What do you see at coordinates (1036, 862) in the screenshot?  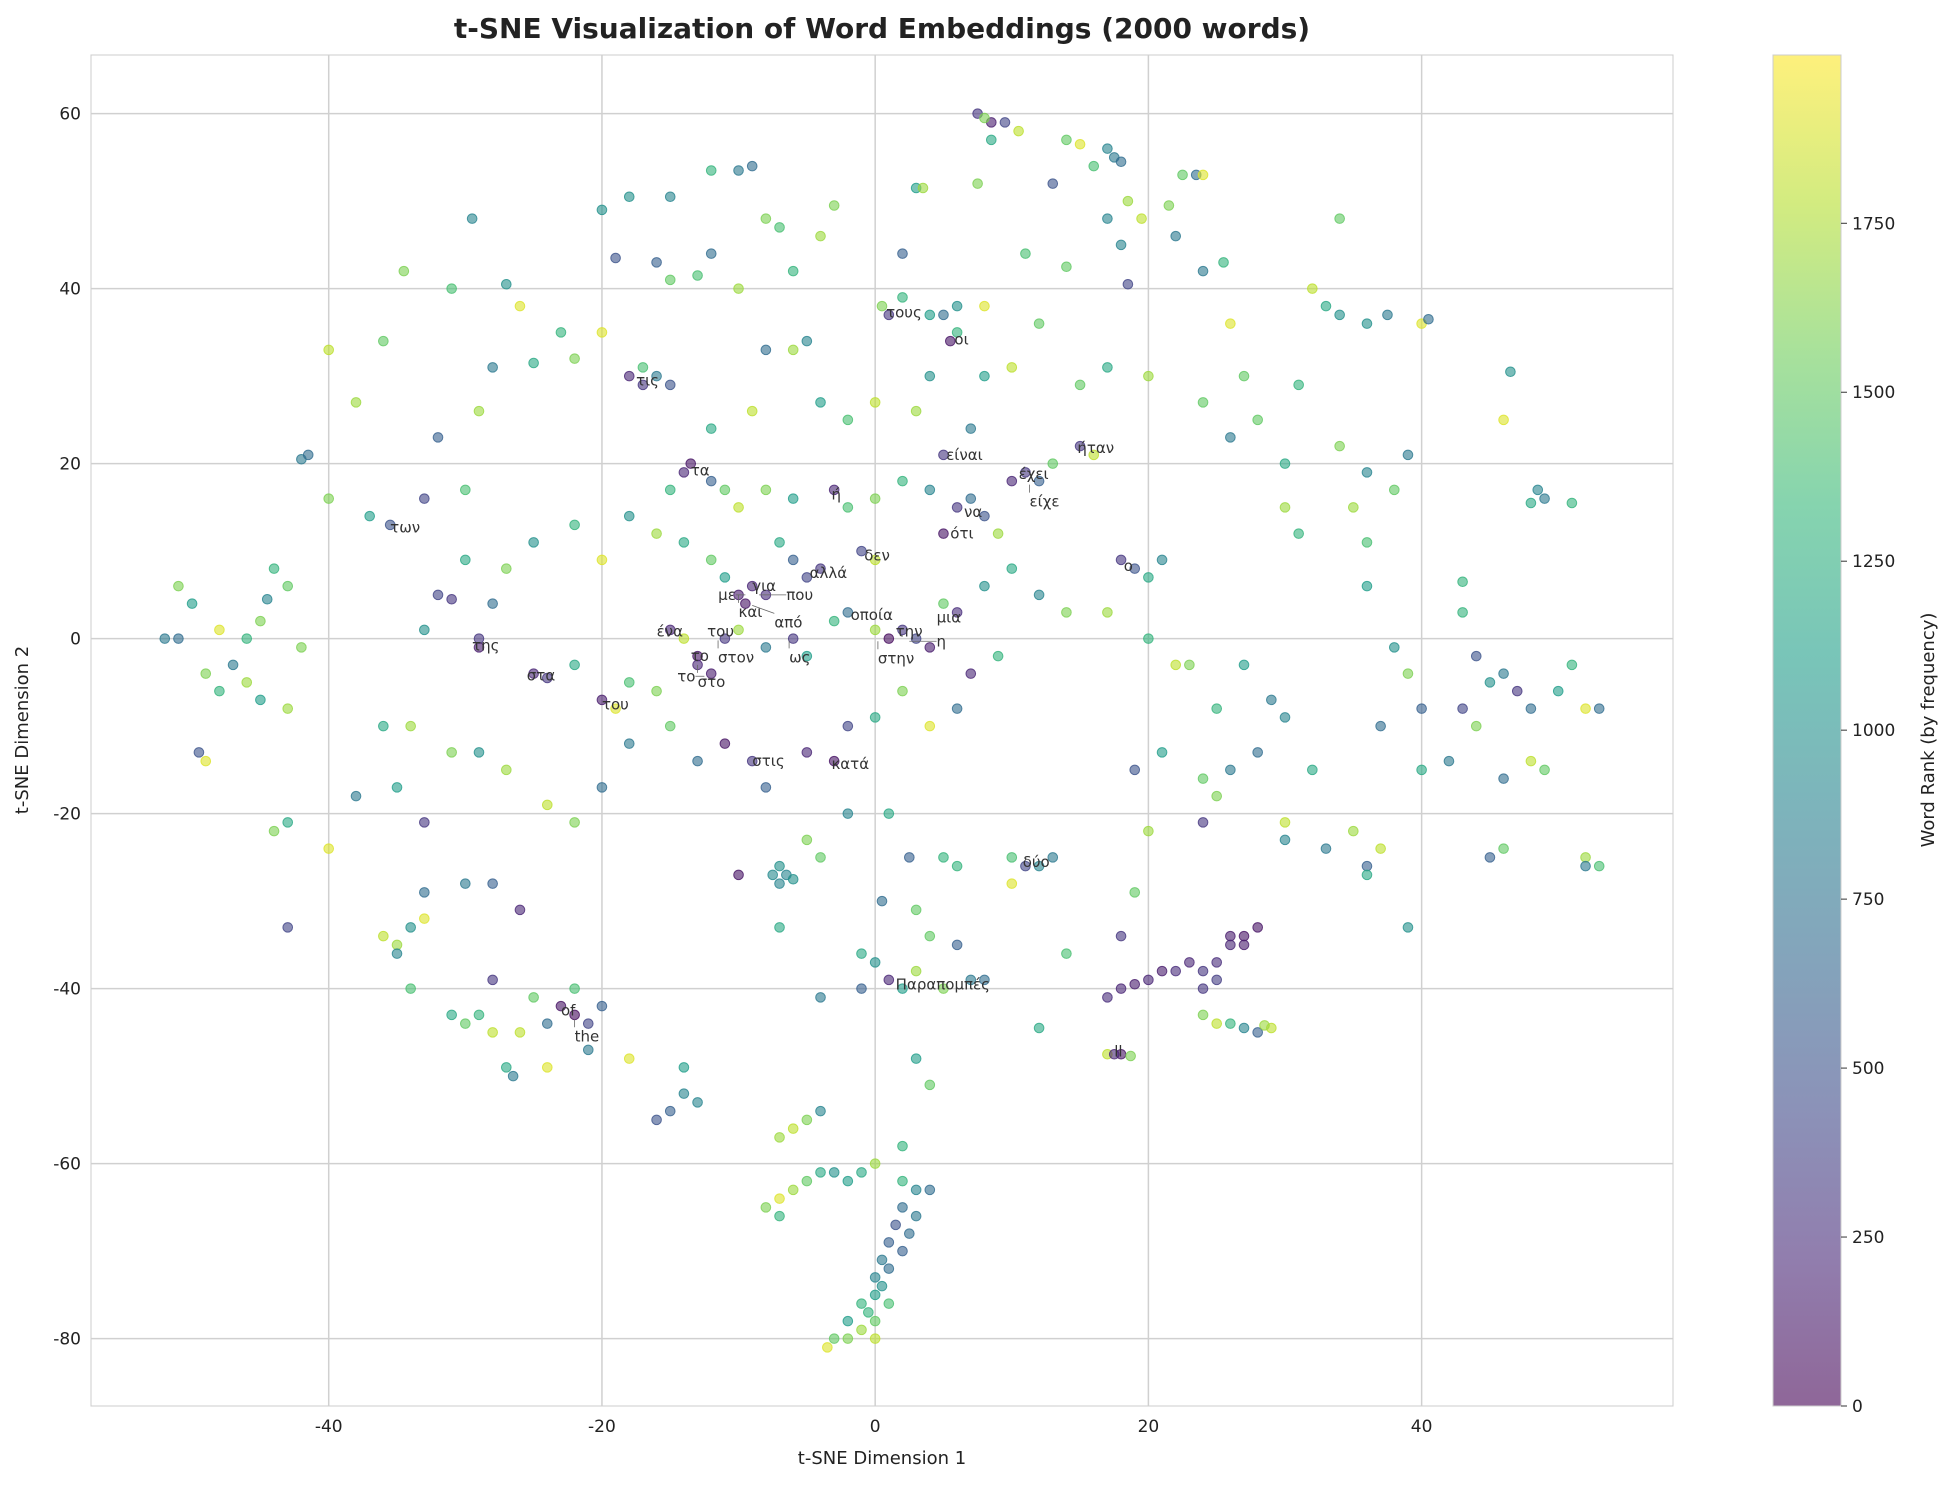 I see `word-label: δύο` at bounding box center [1036, 862].